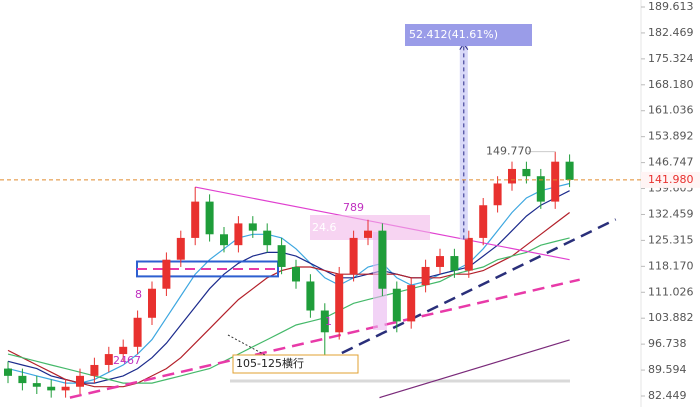  I want to click on sequence-mark: 8, so click(138, 294).